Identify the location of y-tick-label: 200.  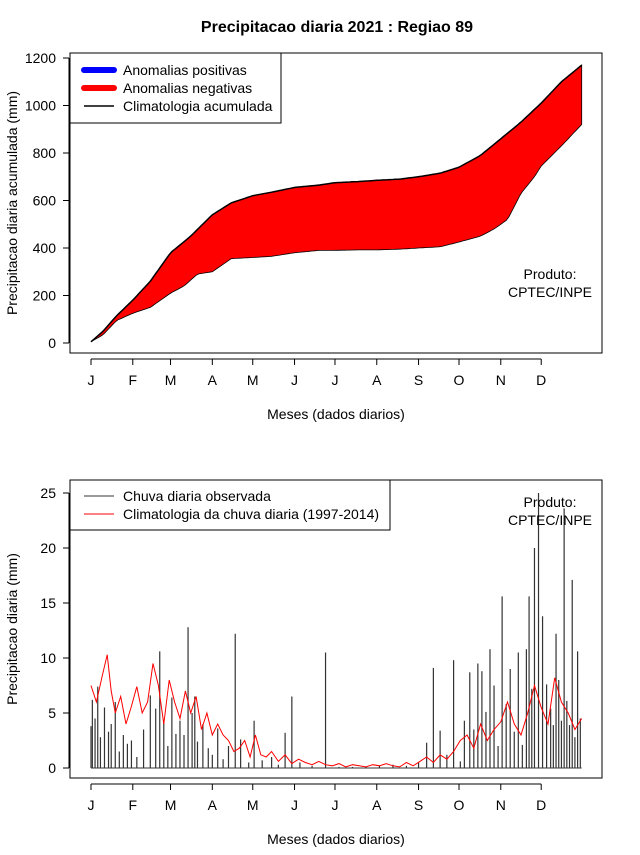
(45, 296).